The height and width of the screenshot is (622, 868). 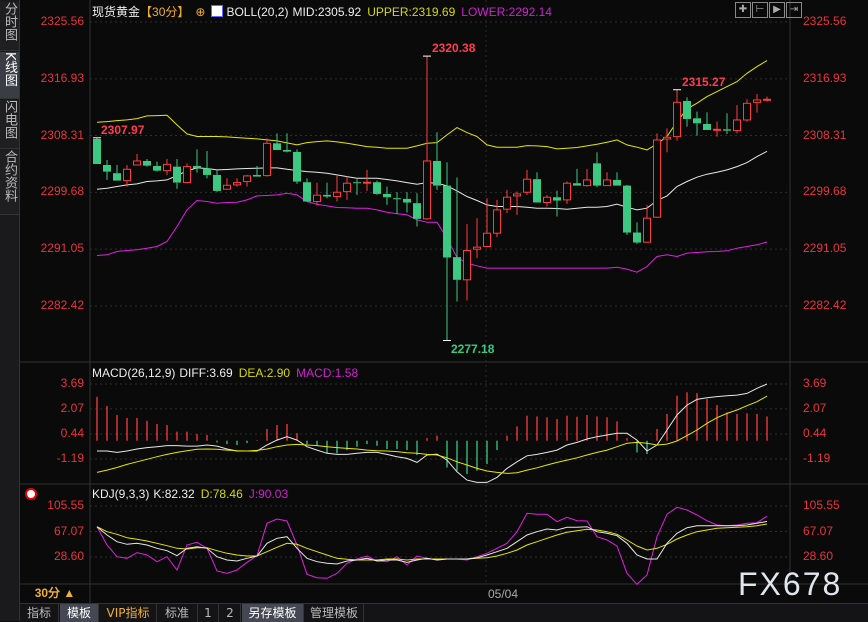 I want to click on kdj-j-value: J:90.03, so click(x=268, y=494).